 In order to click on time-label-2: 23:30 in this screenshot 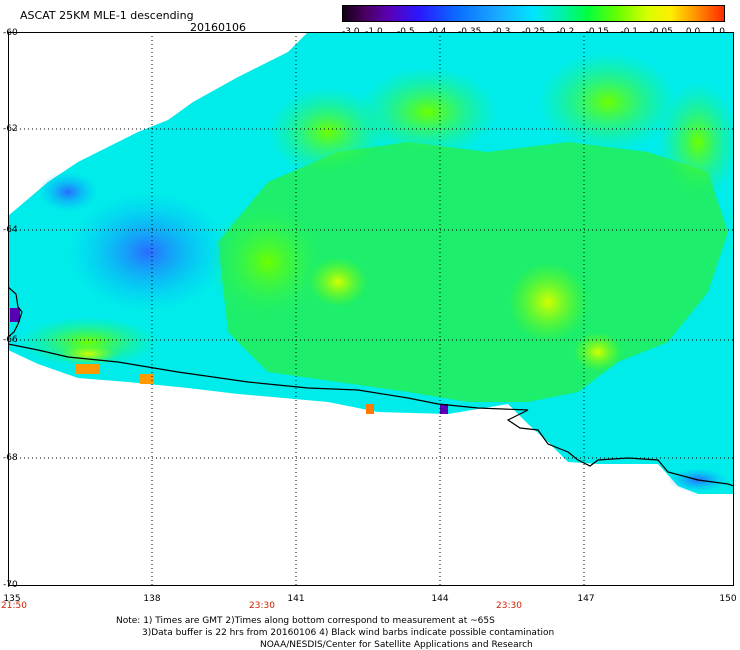, I will do `click(262, 606)`.